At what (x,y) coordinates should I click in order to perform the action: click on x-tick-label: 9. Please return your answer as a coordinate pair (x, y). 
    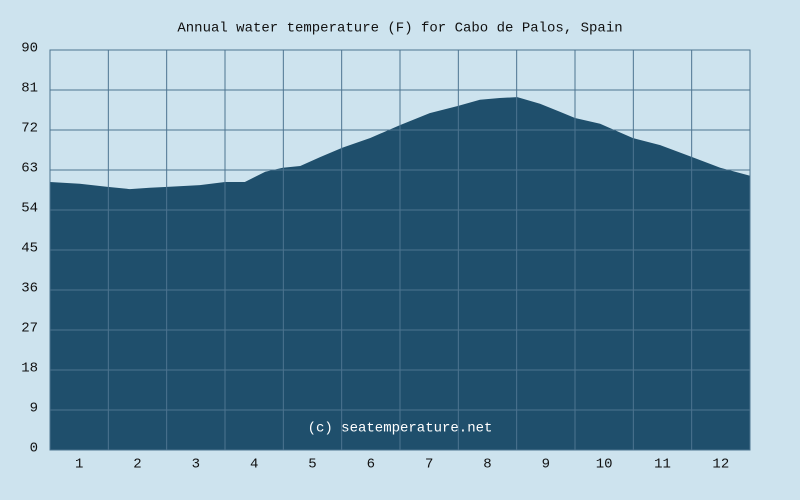
    Looking at the image, I should click on (546, 465).